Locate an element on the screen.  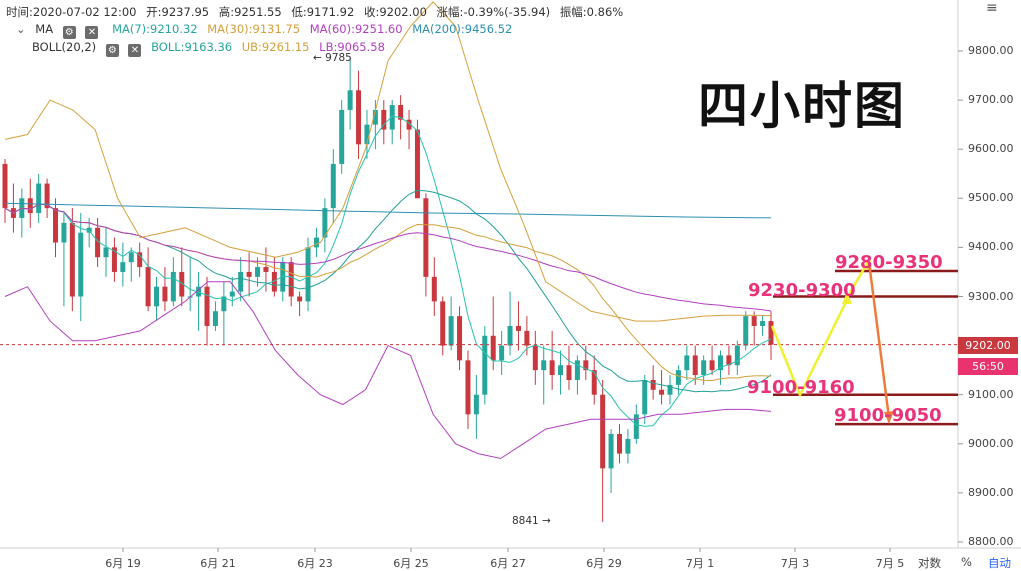
low-marker: 8841 → is located at coordinates (531, 521).